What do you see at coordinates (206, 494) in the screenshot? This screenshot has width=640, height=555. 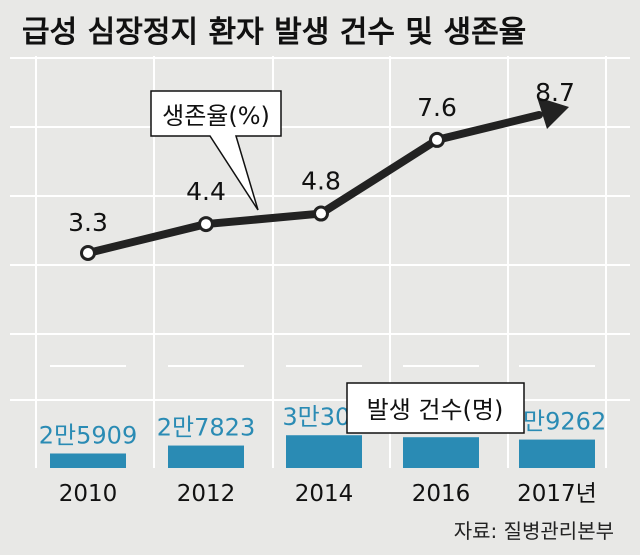 I see `x-tick-label: 2012` at bounding box center [206, 494].